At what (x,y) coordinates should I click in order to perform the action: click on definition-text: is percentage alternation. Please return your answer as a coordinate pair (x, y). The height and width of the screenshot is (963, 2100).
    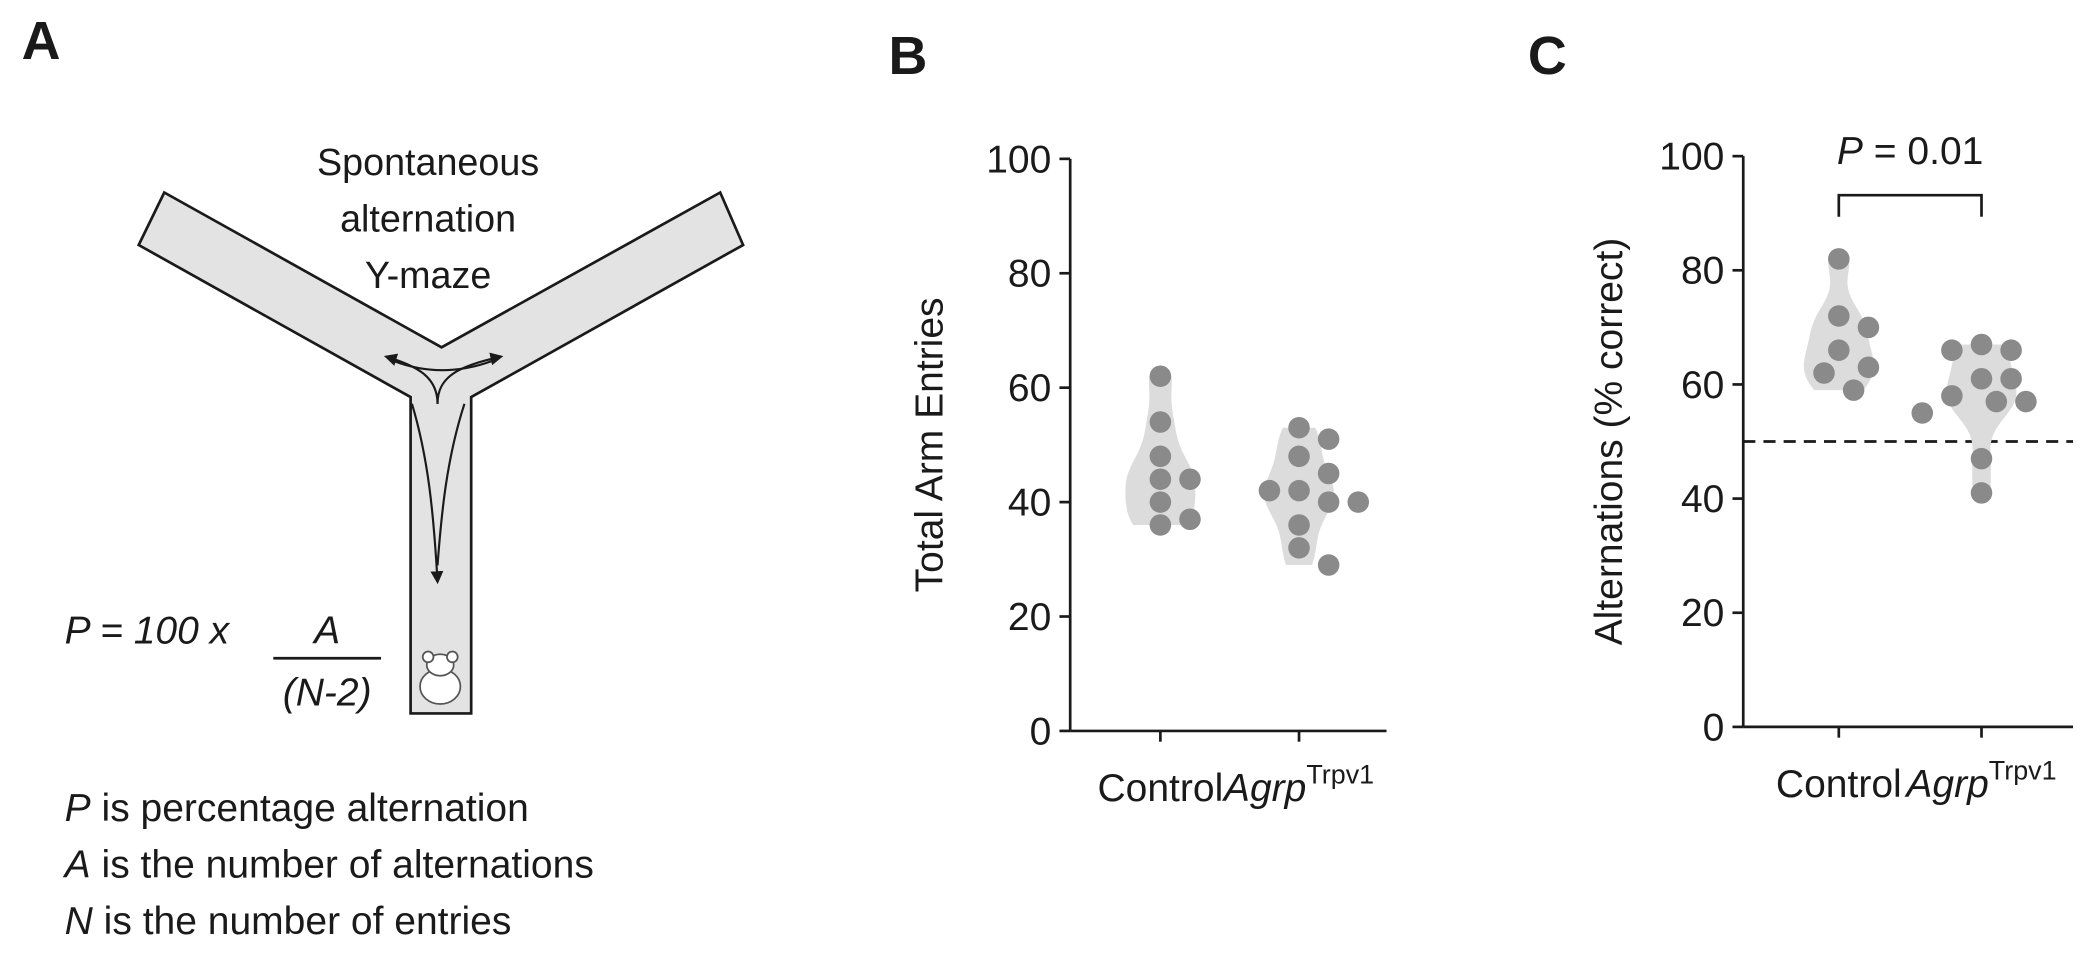
    Looking at the image, I should click on (310, 808).